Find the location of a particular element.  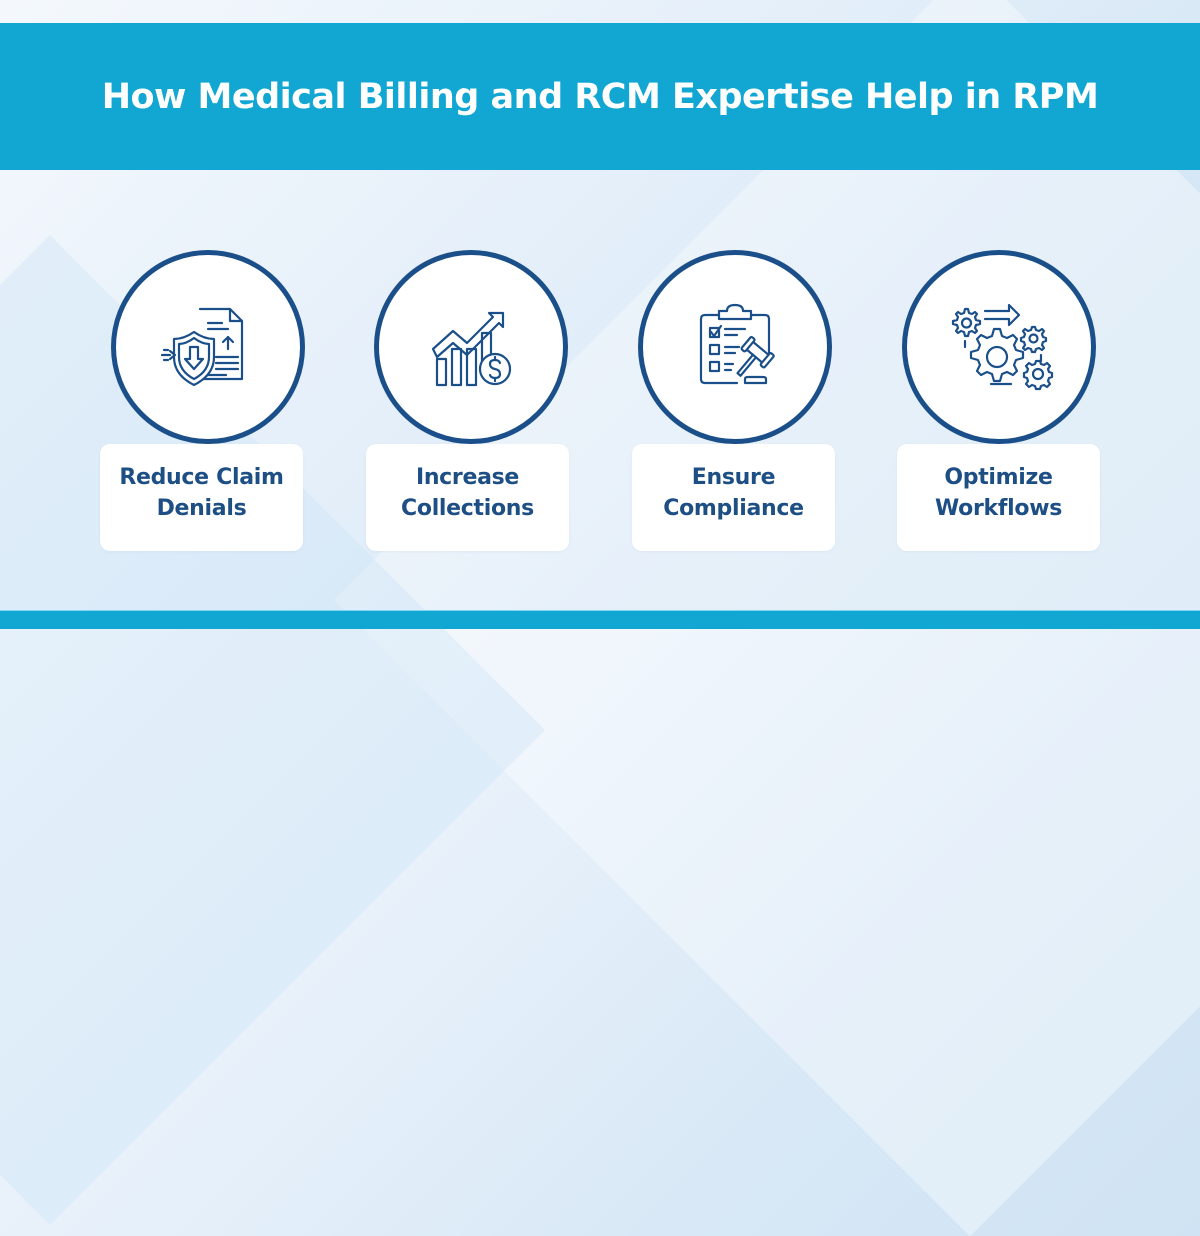

benefit-label: Optimize Workflows is located at coordinates (998, 493).